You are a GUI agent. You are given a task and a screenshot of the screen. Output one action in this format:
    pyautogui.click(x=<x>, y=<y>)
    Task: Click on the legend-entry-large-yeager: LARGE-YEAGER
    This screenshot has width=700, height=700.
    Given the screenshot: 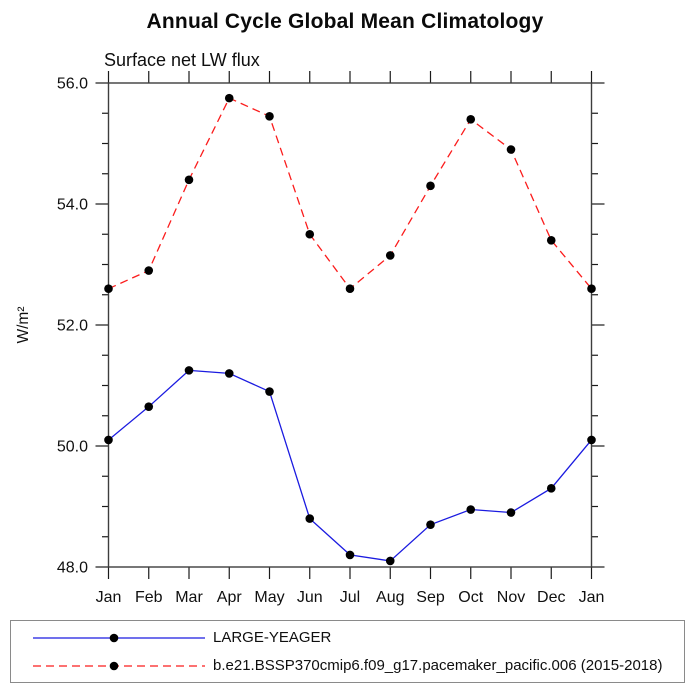 What is the action you would take?
    pyautogui.click(x=358, y=637)
    